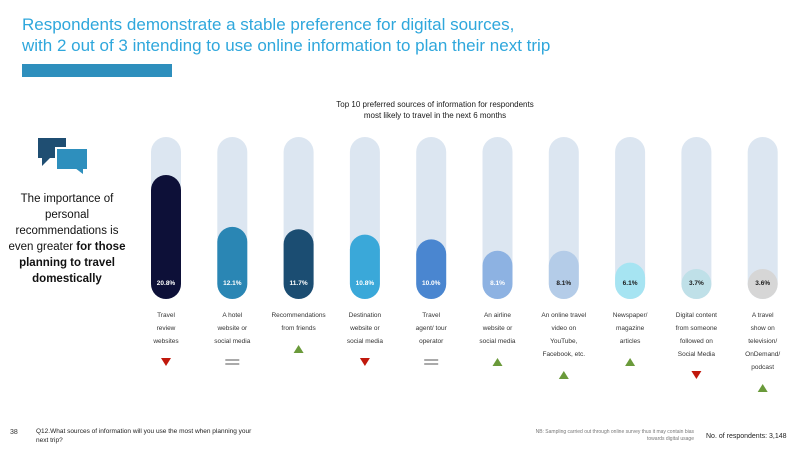 The height and width of the screenshot is (450, 800). What do you see at coordinates (166, 328) in the screenshot?
I see `category-label-1-line-2: review` at bounding box center [166, 328].